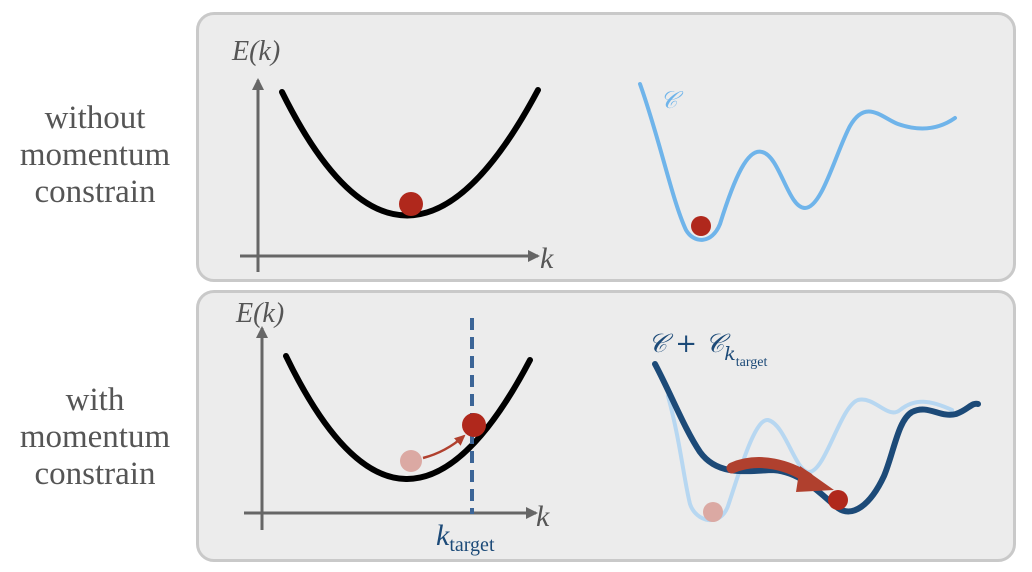  I want to click on shift-arrow-head, so click(815, 479).